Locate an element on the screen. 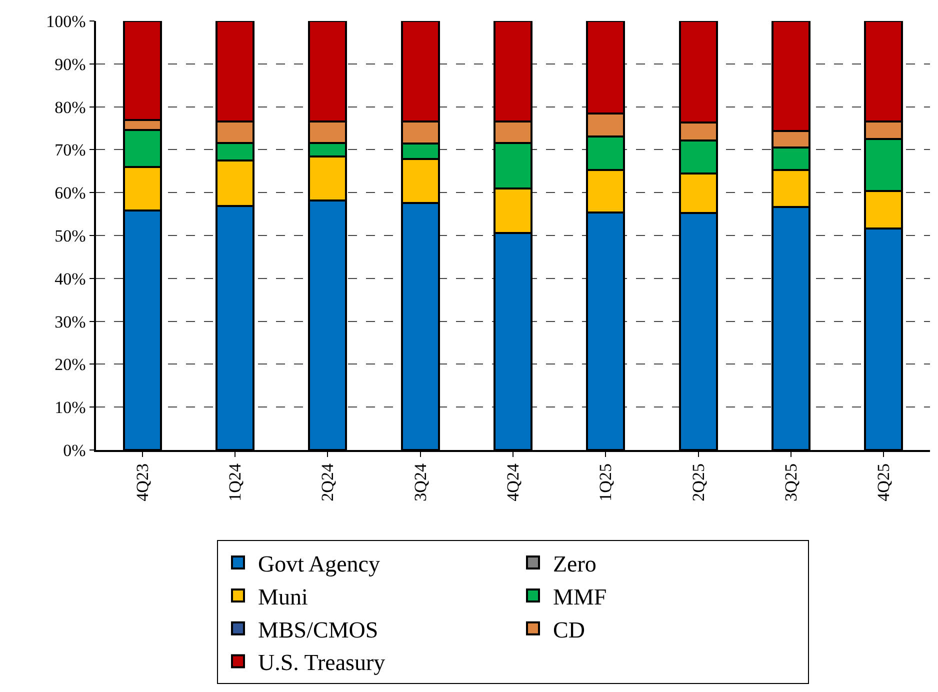 This screenshot has width=938, height=692. y-tick-label: 0% is located at coordinates (74, 450).